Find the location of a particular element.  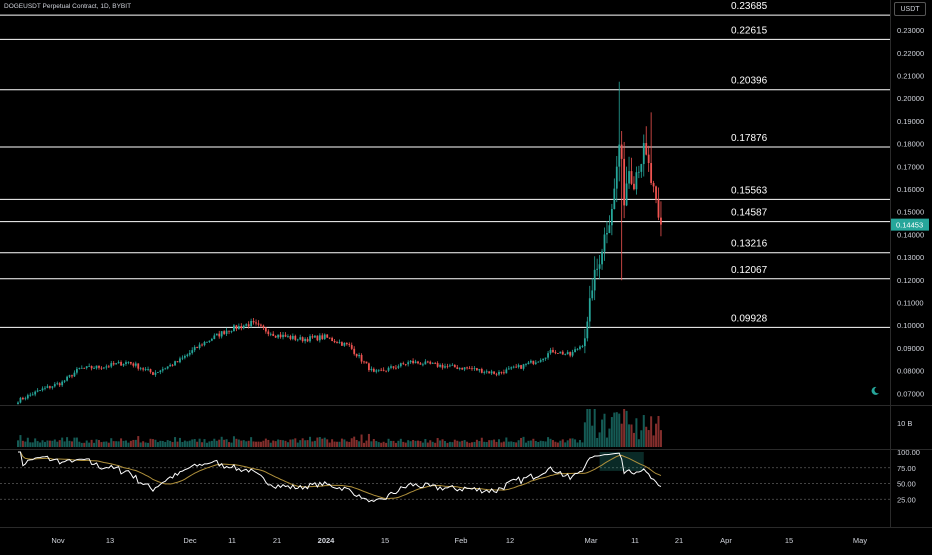

currency-button: USDT is located at coordinates (910, 9).